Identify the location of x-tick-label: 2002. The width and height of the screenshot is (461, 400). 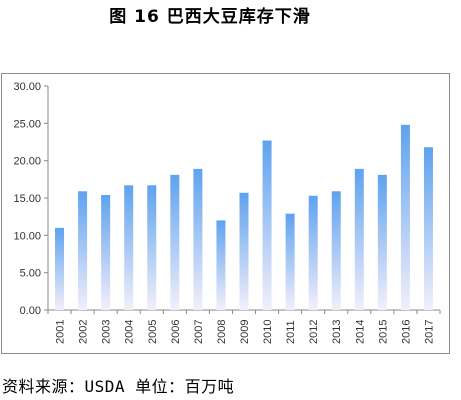
(84, 332).